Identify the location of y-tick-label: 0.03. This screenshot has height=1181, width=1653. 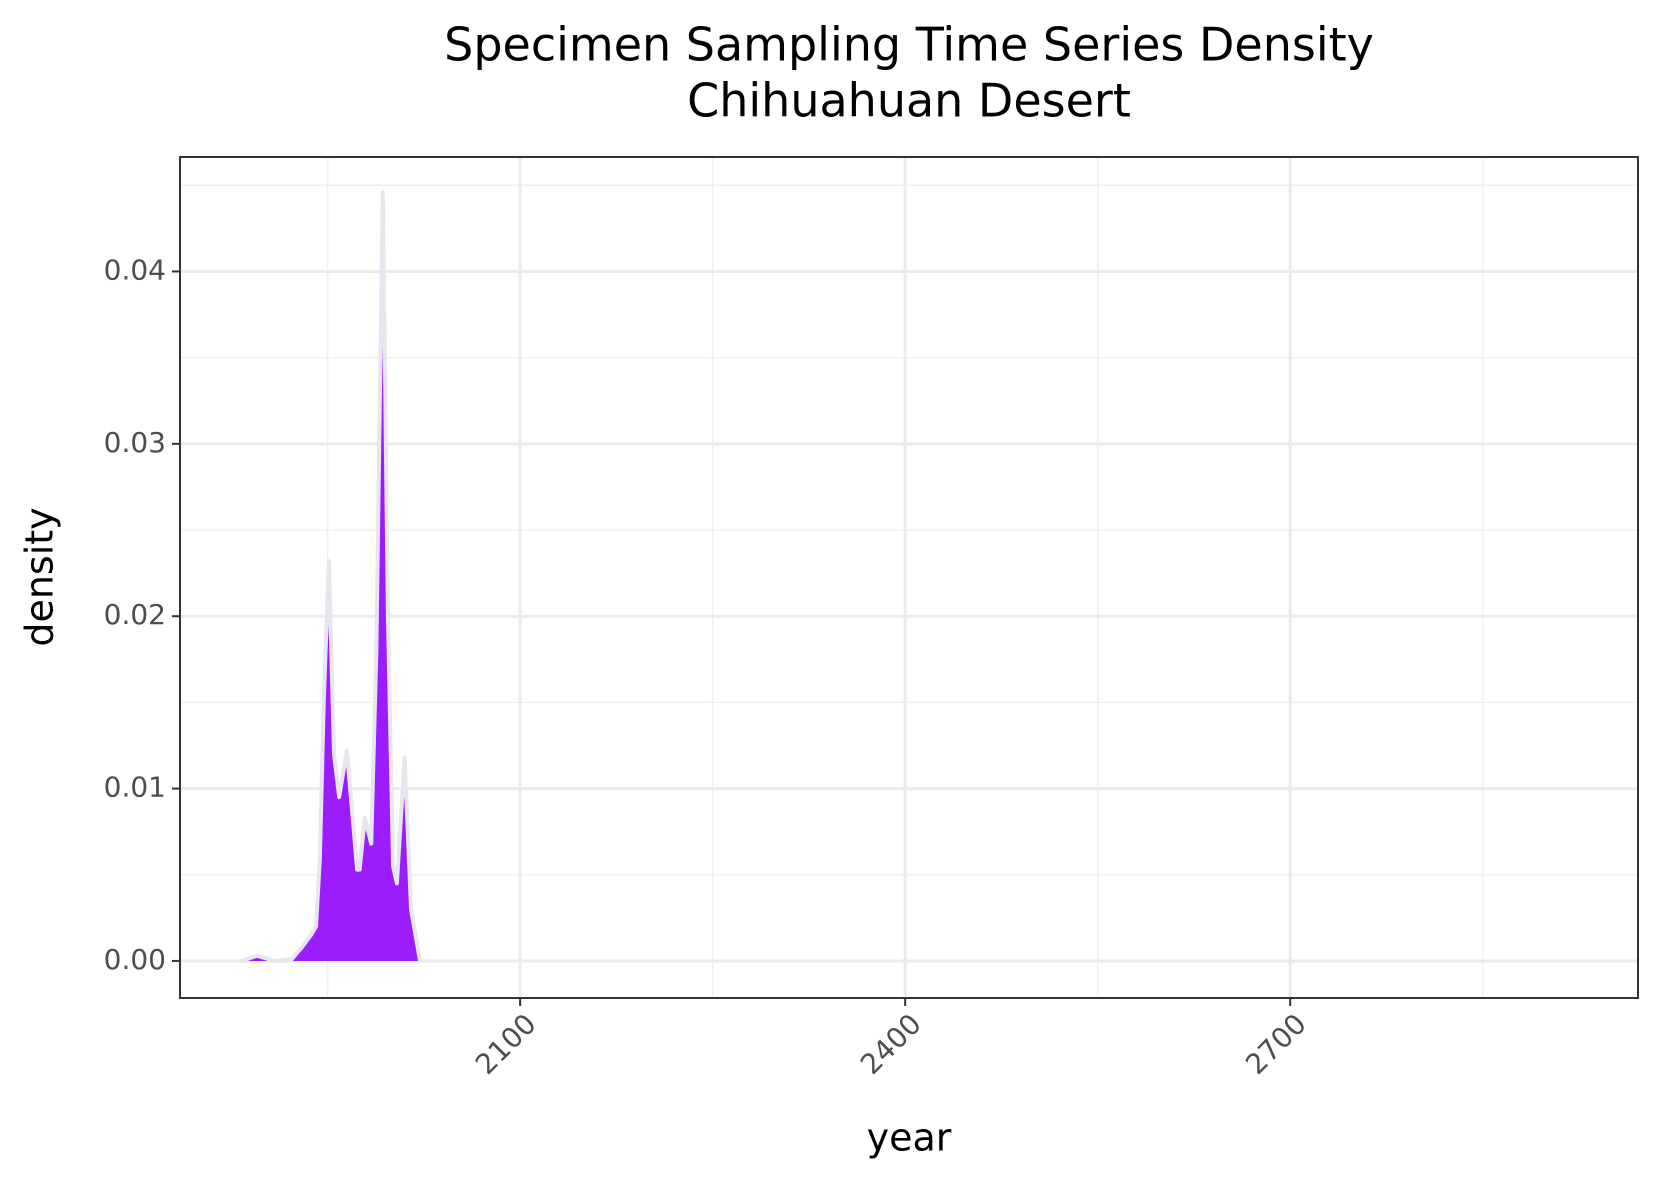
(135, 442).